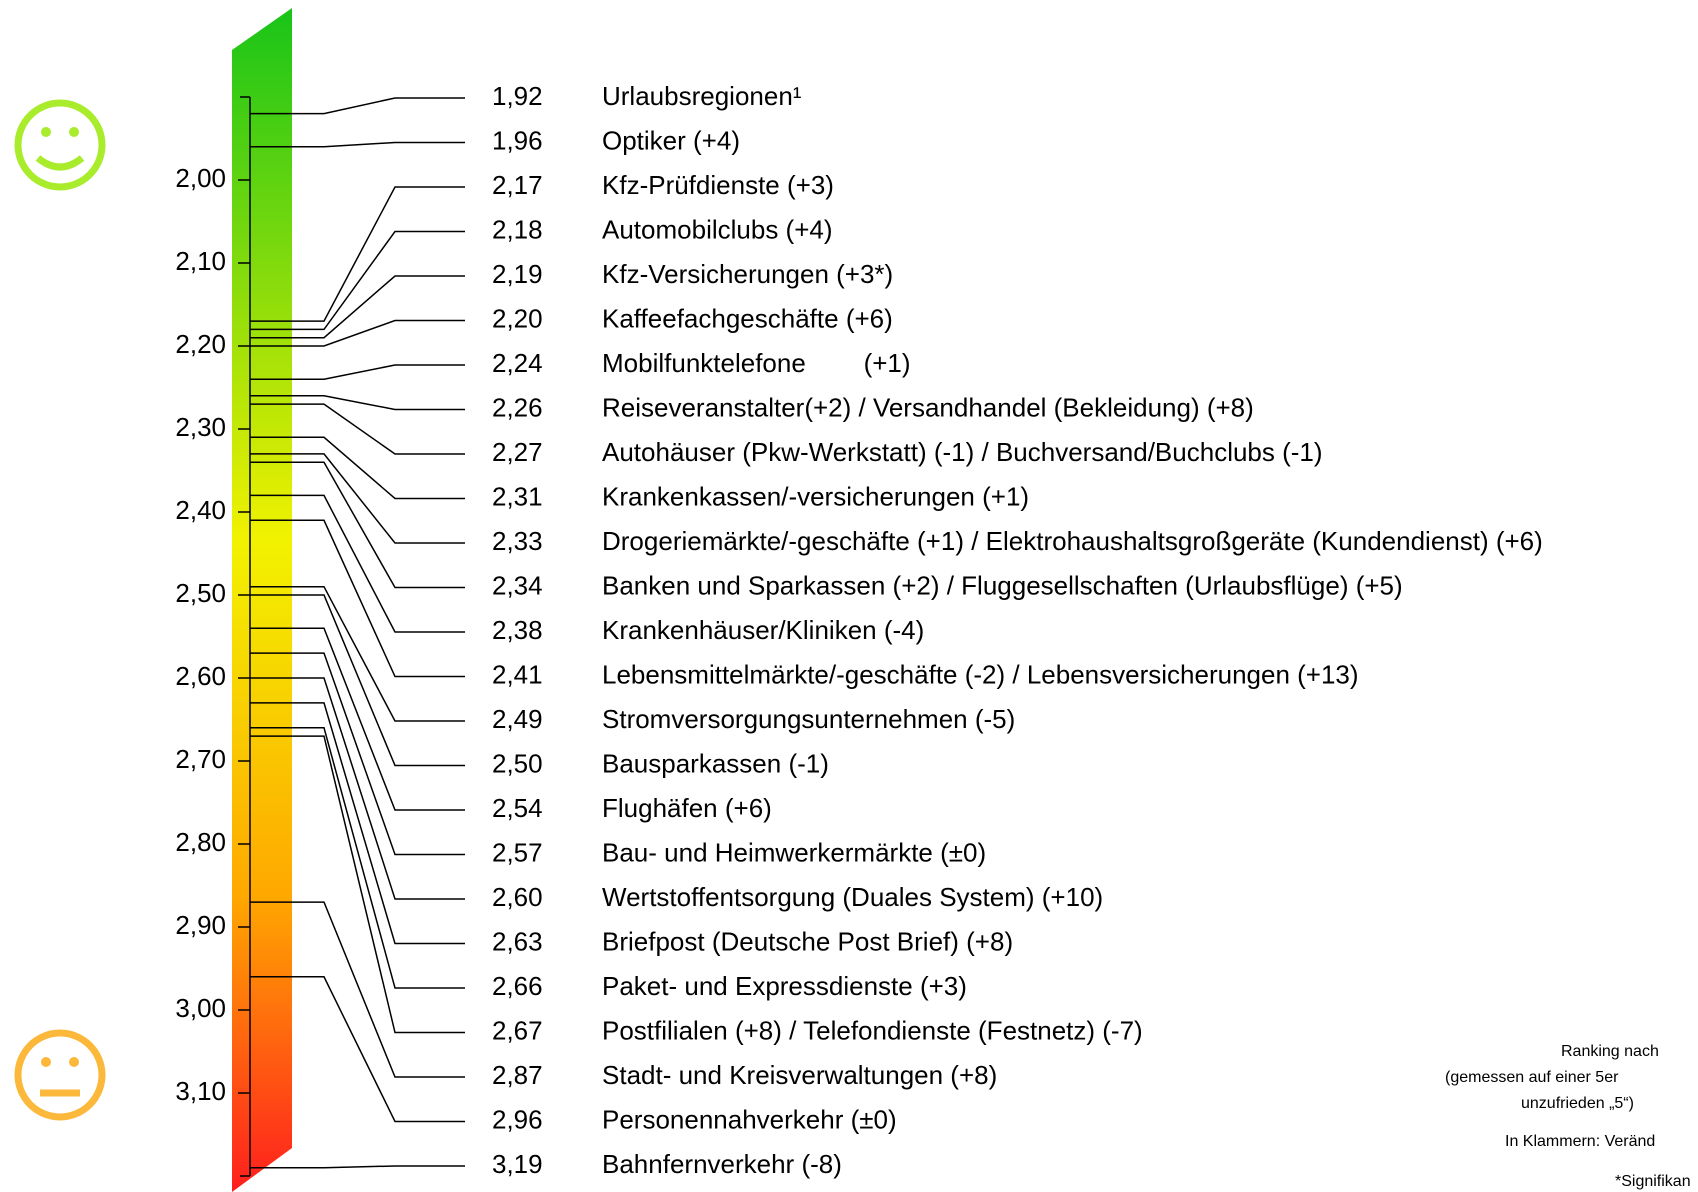 Image resolution: width=1698 pixels, height=1192 pixels. Describe the element at coordinates (200, 510) in the screenshot. I see `y-tick-label: 2,40` at that location.